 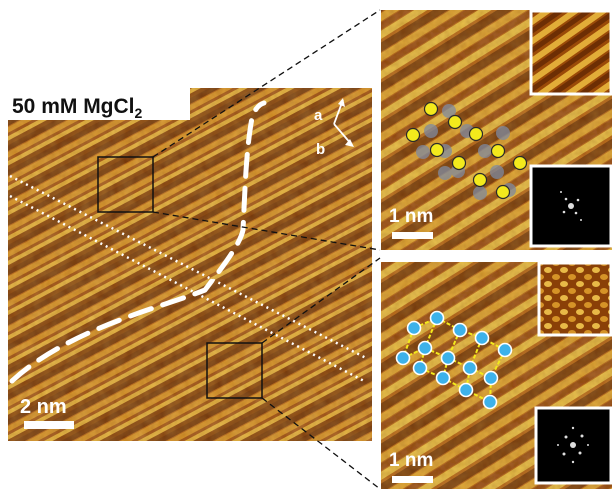 I want to click on condition-label: 50 mM MgCl2, so click(x=77, y=108).